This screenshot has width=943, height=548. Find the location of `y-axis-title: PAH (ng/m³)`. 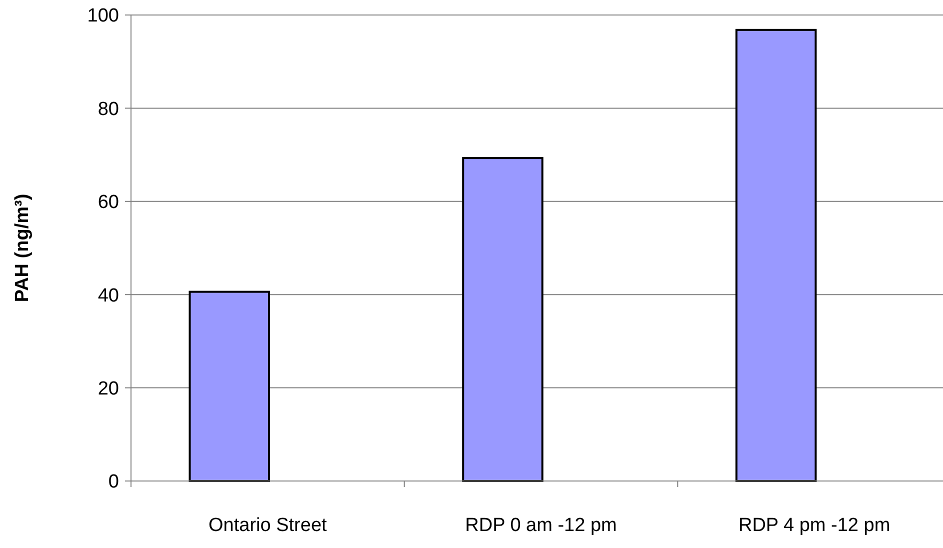

y-axis-title: PAH (ng/m³) is located at coordinates (22, 248).